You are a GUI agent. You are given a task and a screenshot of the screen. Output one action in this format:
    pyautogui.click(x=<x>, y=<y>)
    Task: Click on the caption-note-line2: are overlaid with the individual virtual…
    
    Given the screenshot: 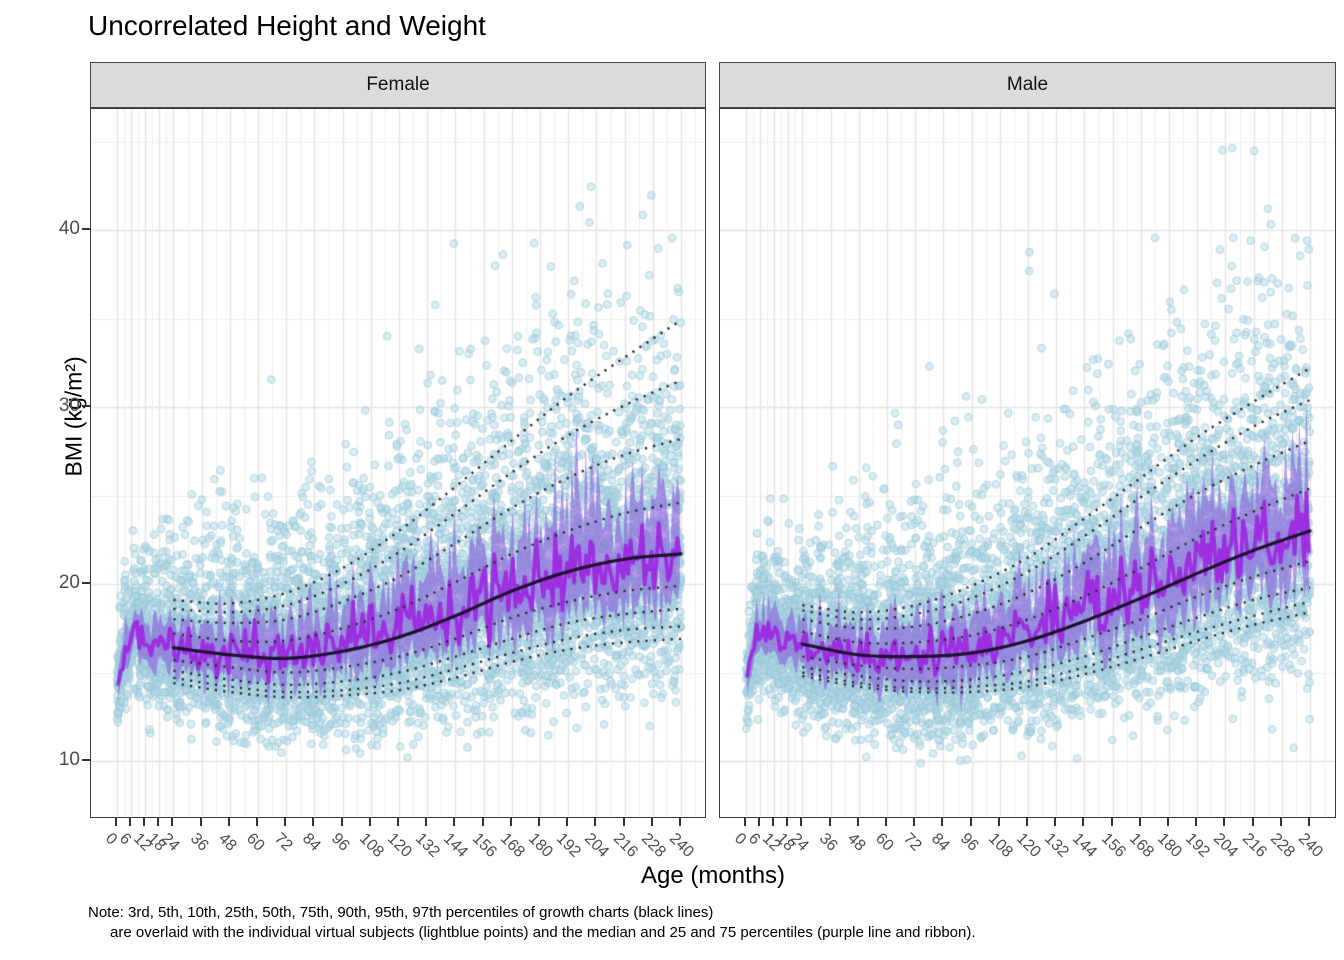 What is the action you would take?
    pyautogui.click(x=543, y=932)
    